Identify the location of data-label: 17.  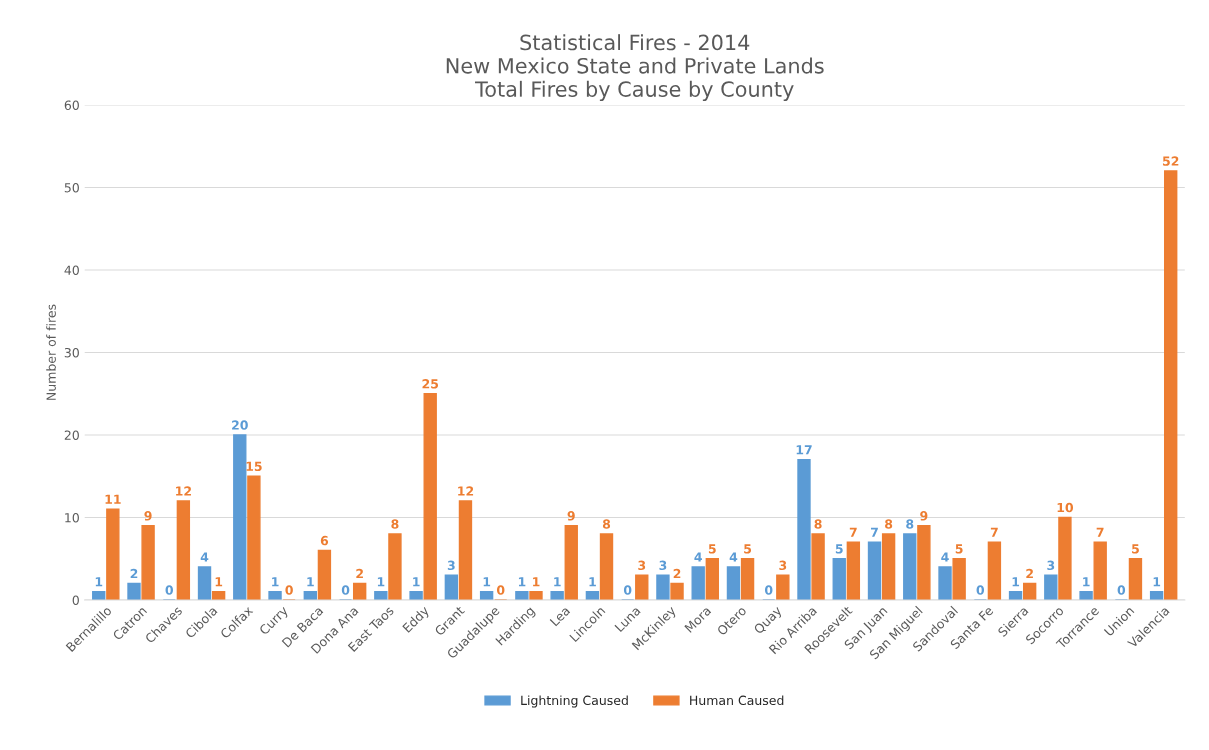
(804, 450).